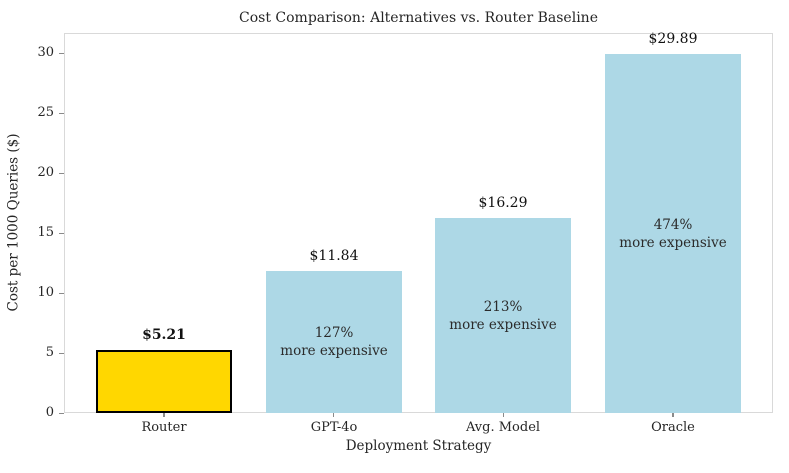 This screenshot has width=789, height=473. I want to click on y-tick-label-10: 10, so click(45, 292).